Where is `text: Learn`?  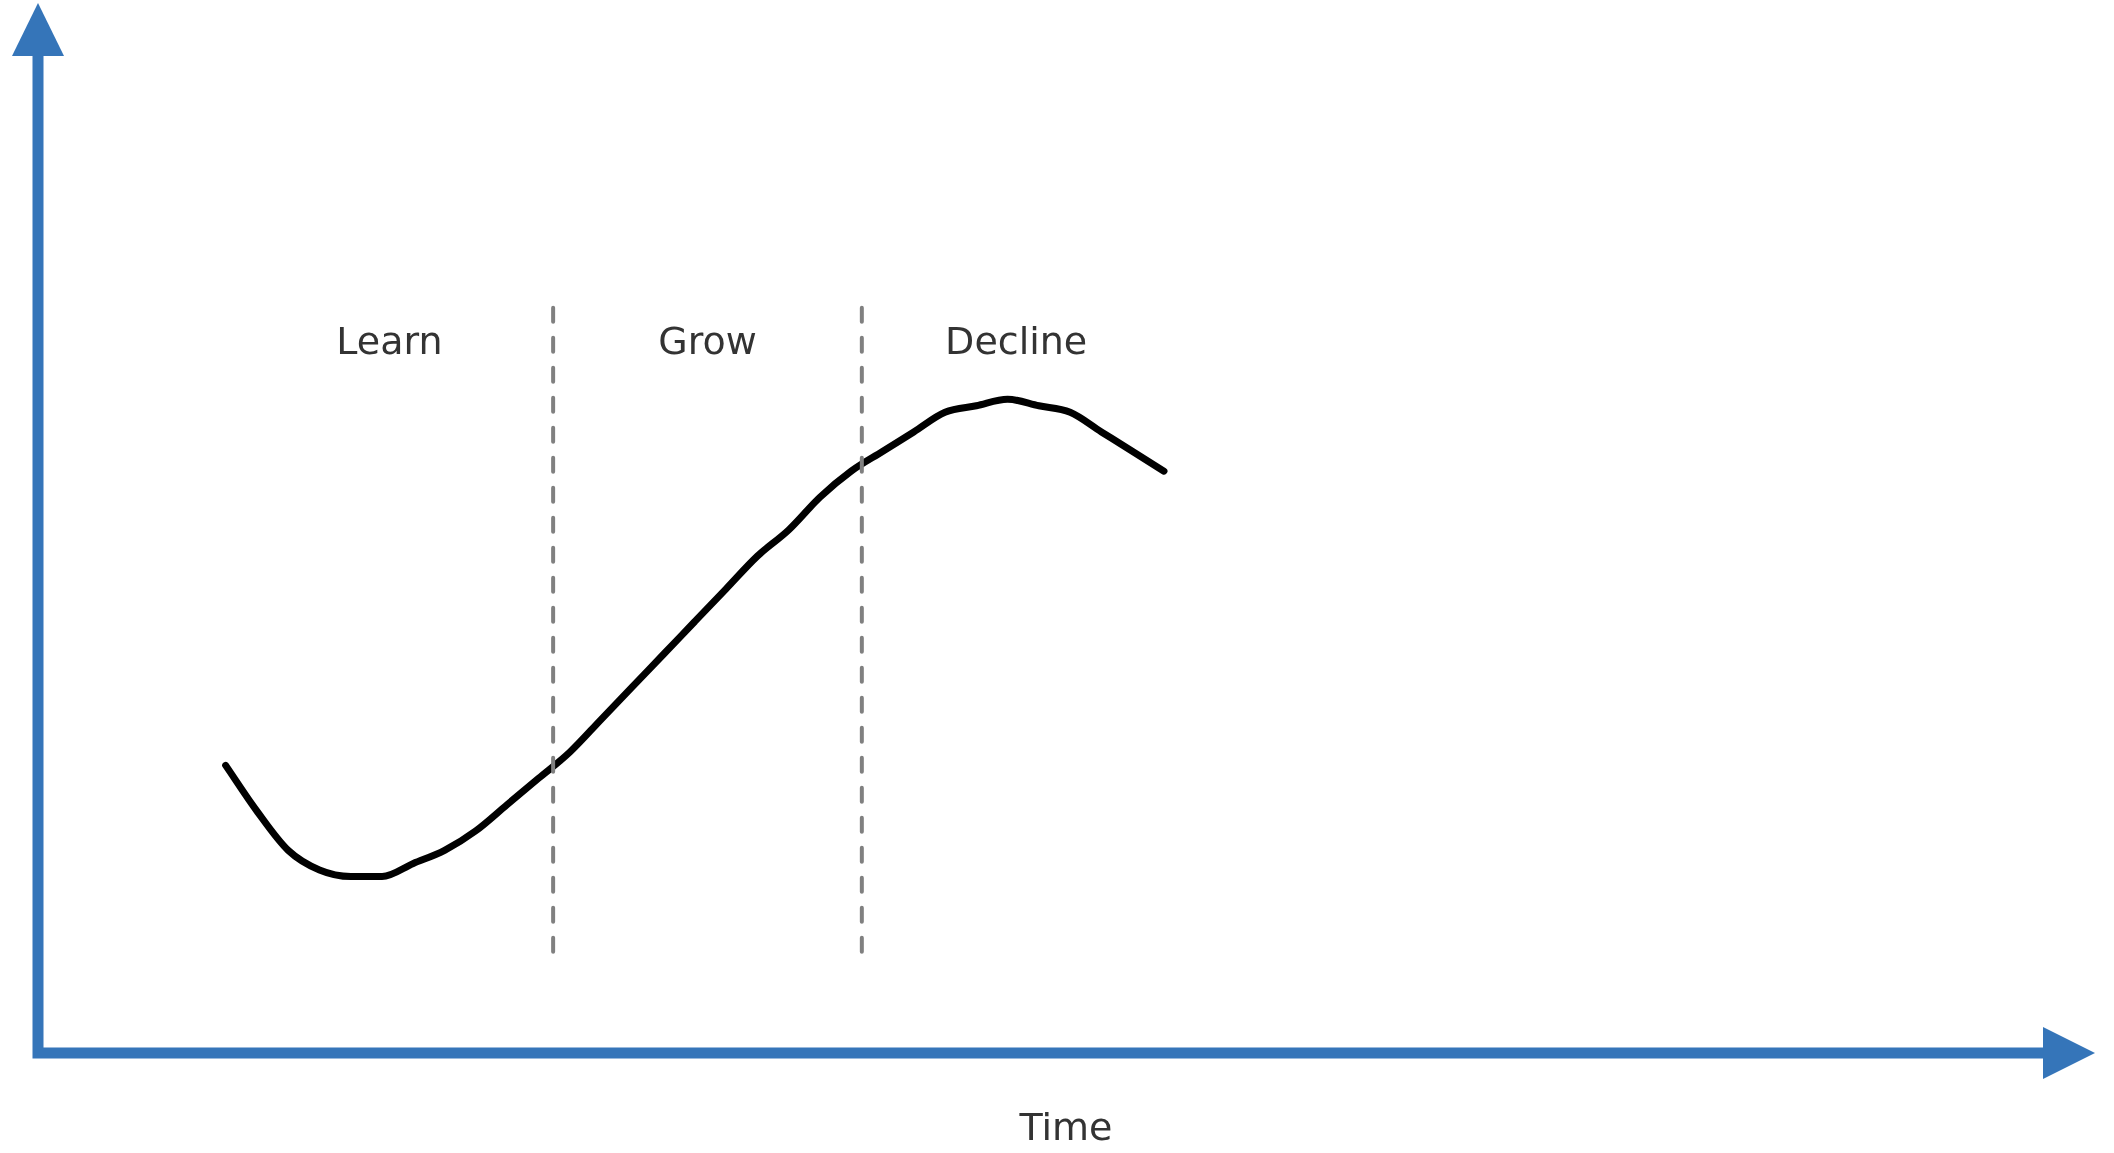
text: Learn is located at coordinates (389, 341).